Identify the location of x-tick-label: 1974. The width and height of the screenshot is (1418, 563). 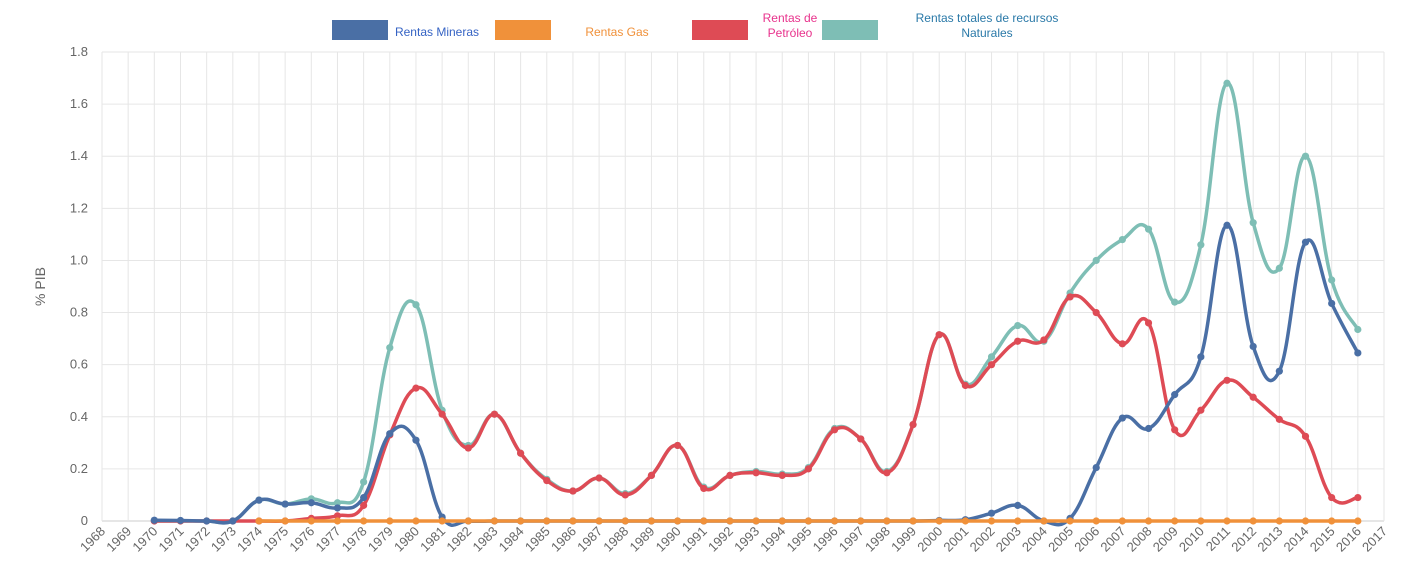
(249, 539).